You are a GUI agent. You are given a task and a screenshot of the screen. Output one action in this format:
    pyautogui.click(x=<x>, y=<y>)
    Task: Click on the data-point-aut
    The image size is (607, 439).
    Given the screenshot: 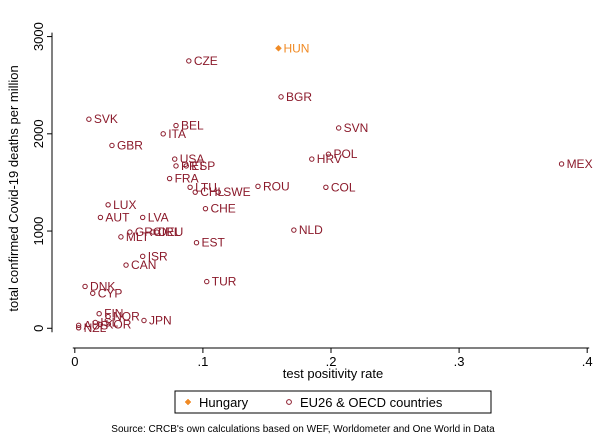 What is the action you would take?
    pyautogui.click(x=100, y=217)
    